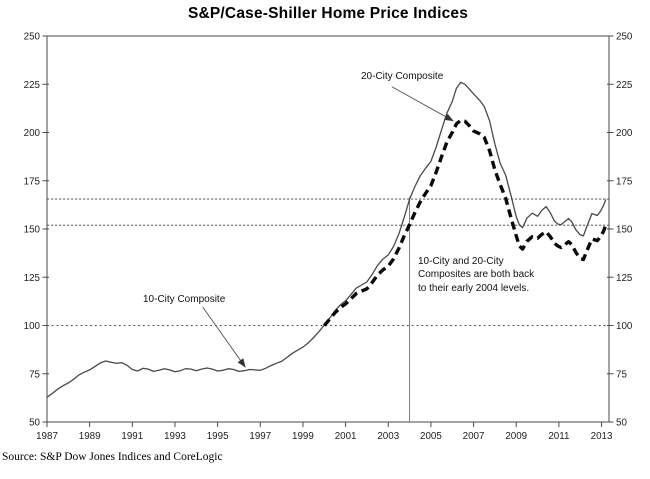 This screenshot has height=479, width=650. I want to click on x-tick-label: 1999, so click(303, 436).